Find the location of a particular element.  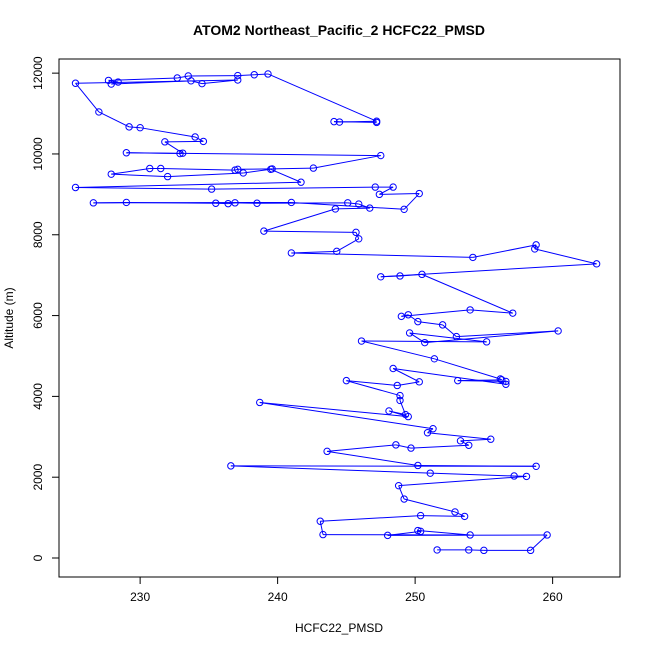

chart-title: ATOM2 Northeast_Pacific_2 HCFC22_PMSD is located at coordinates (339, 30).